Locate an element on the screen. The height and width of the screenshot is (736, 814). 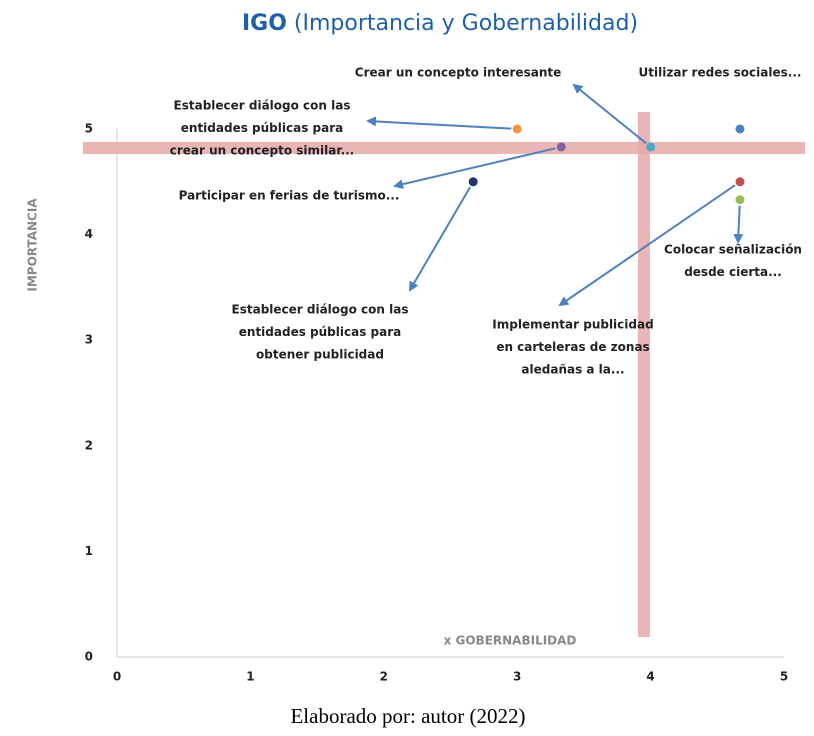
annotation: en carteleras de zonas is located at coordinates (572, 347).